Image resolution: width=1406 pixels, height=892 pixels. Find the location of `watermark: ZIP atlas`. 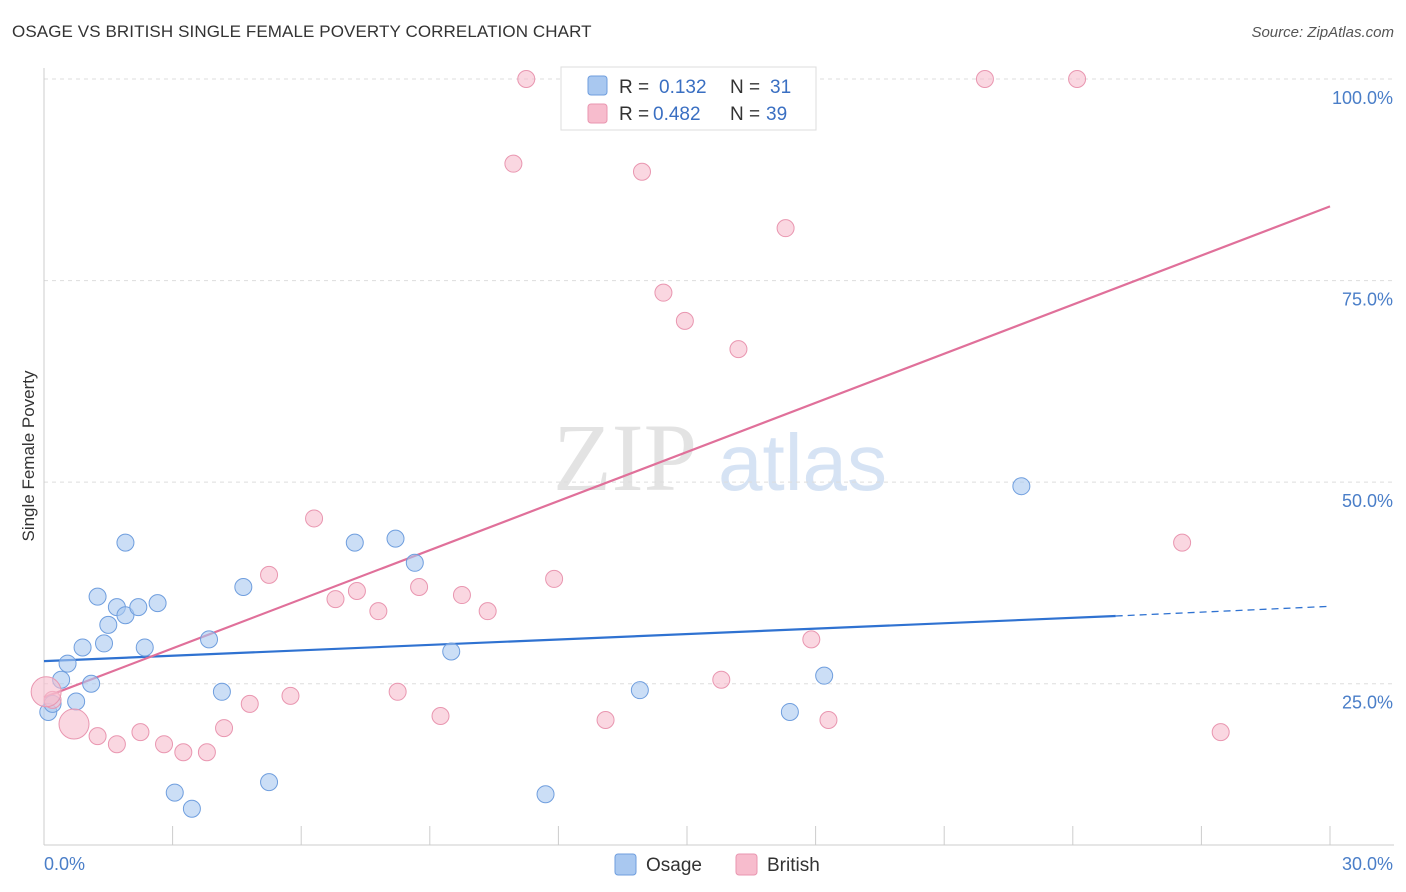

watermark: ZIP atlas is located at coordinates (720, 457).